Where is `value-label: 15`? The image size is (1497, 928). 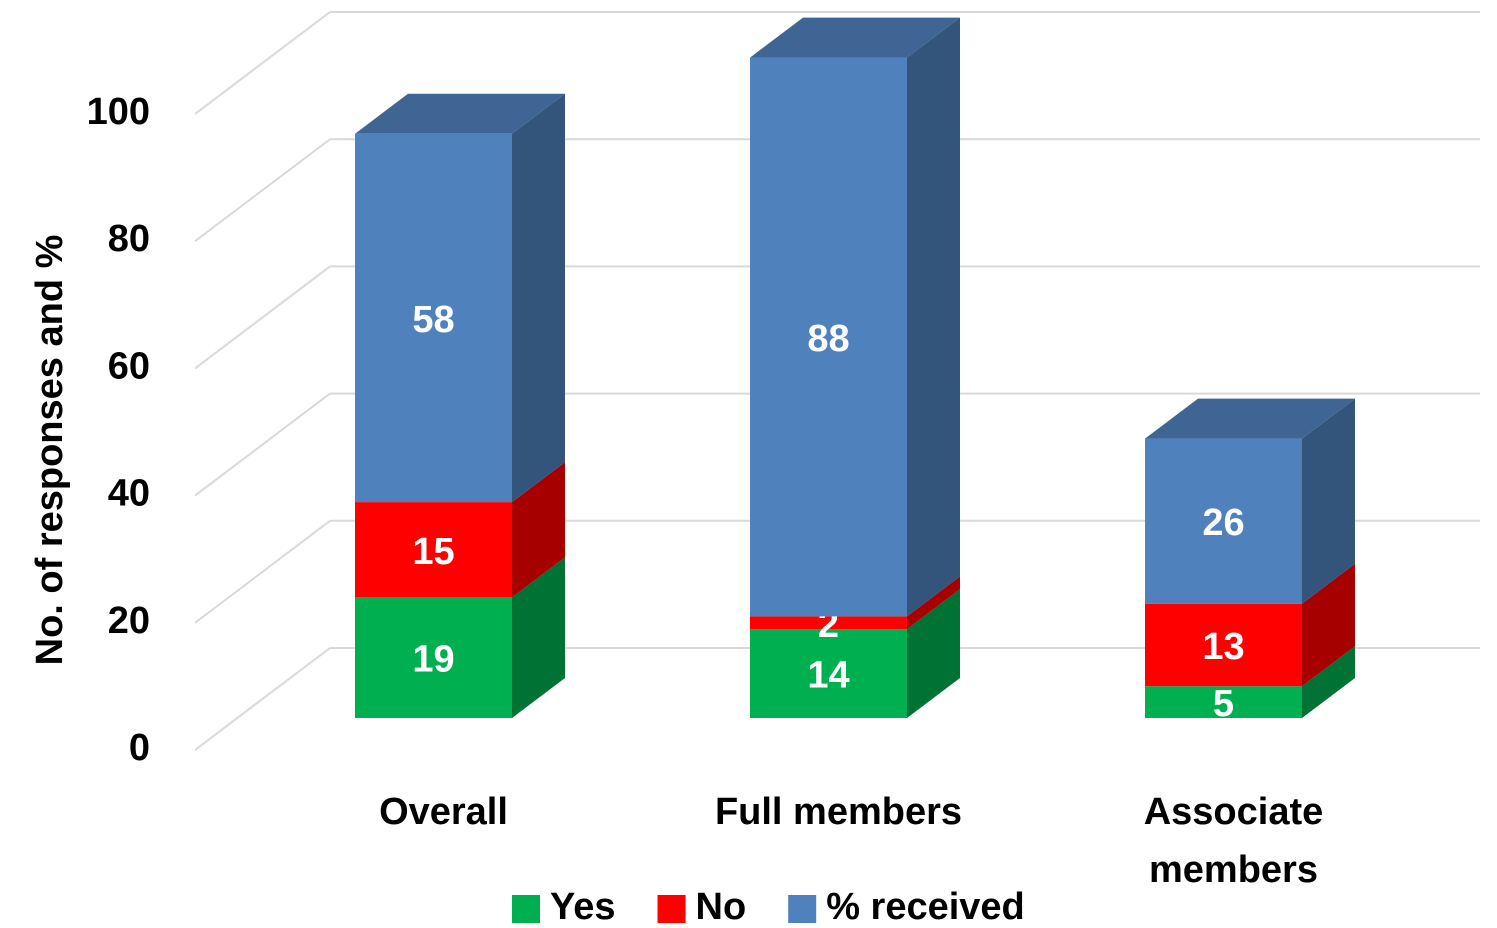 value-label: 15 is located at coordinates (433, 552).